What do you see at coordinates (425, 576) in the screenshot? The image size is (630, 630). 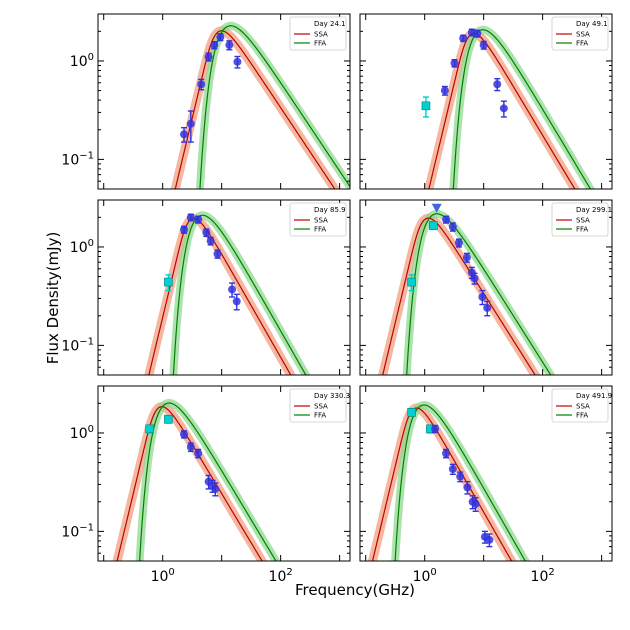 I see `x-tick-label: 100` at bounding box center [425, 576].